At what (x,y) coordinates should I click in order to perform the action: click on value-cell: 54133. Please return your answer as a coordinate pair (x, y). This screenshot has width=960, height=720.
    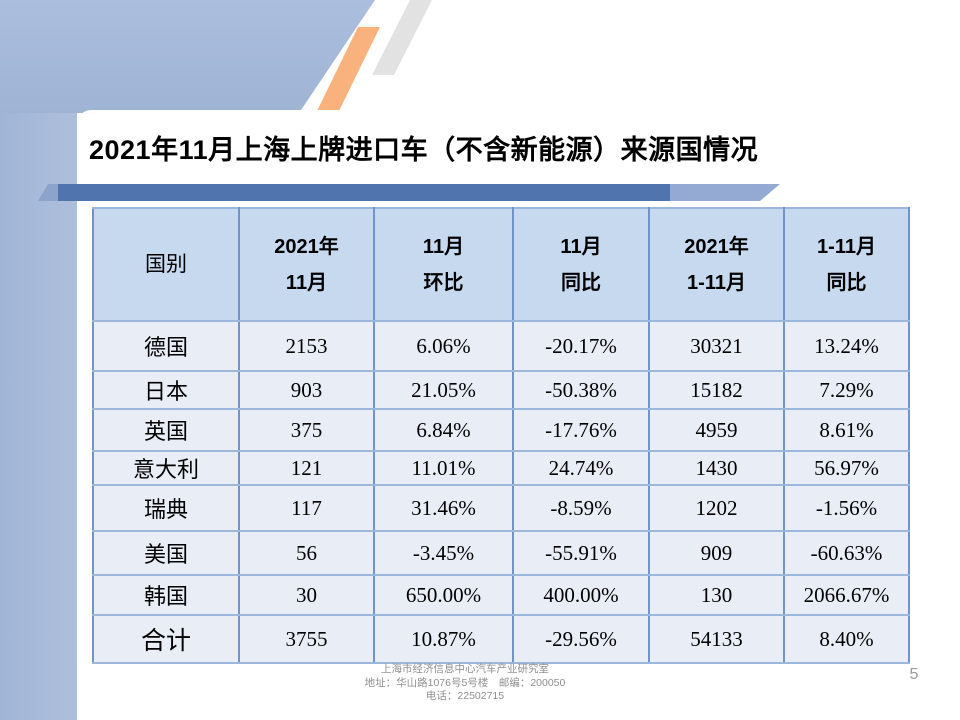
    Looking at the image, I should click on (716, 639).